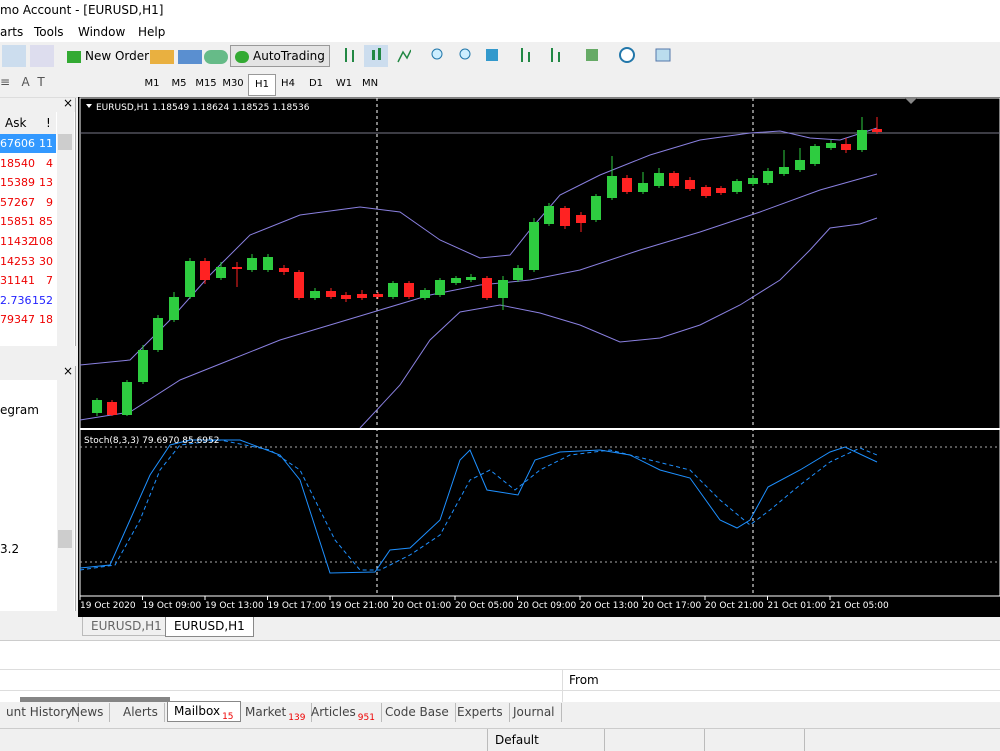 The image size is (1000, 751). What do you see at coordinates (42, 300) in the screenshot?
I see `spread: 152` at bounding box center [42, 300].